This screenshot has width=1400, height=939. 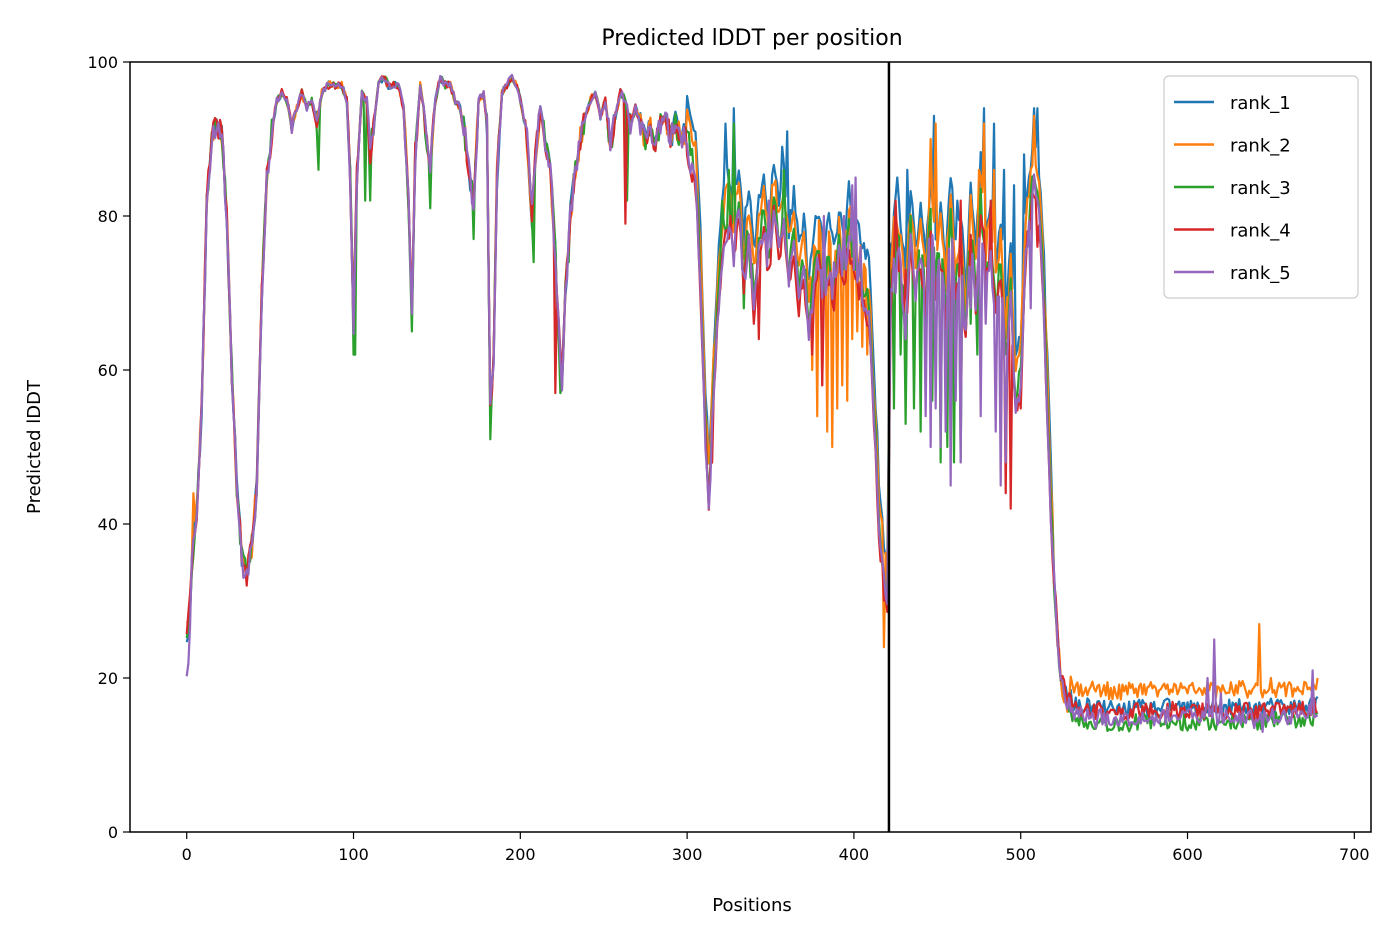 I want to click on x-tick-label: 600, so click(x=1187, y=854).